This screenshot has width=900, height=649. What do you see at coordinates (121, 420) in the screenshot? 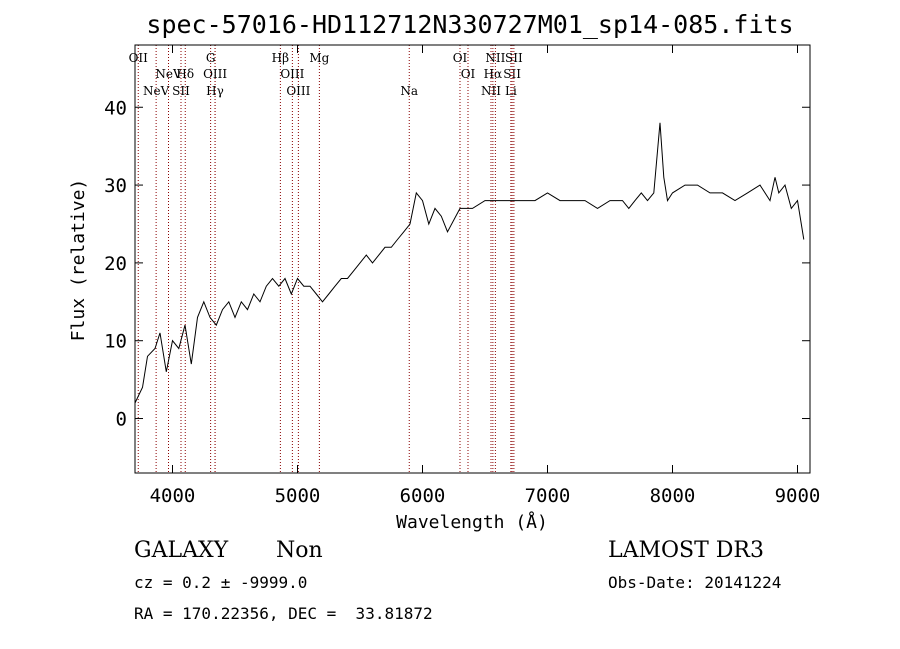
I see `y-tick-label: 0` at bounding box center [121, 420].